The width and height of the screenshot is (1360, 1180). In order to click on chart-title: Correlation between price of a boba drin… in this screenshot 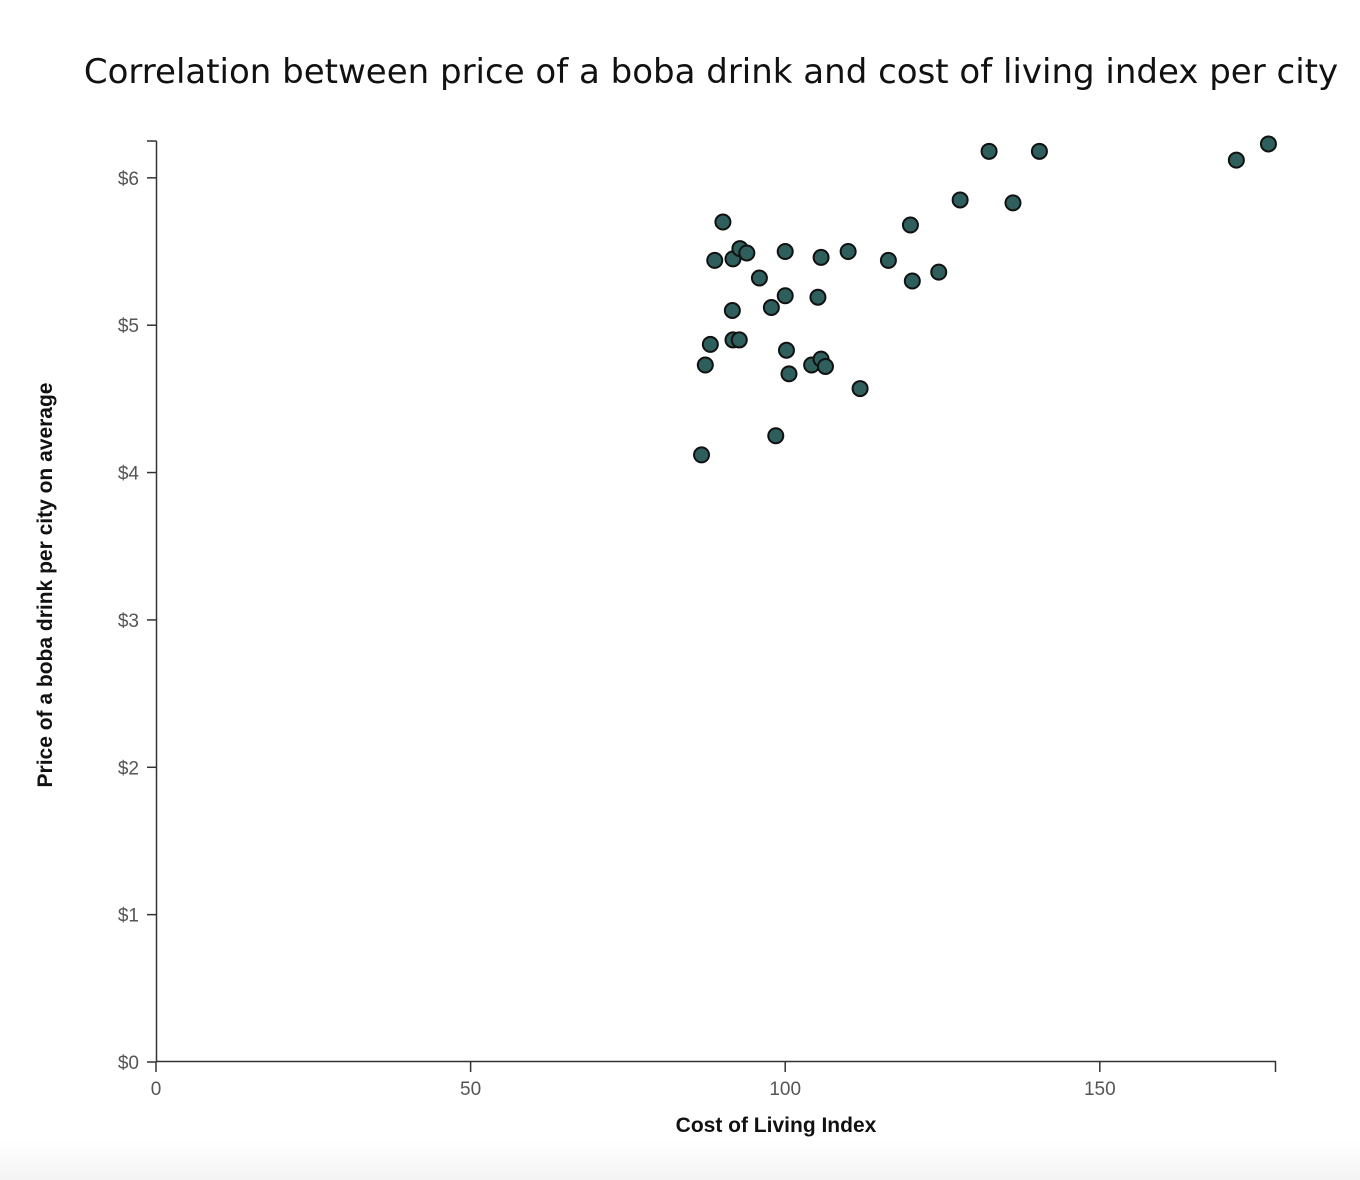, I will do `click(711, 72)`.